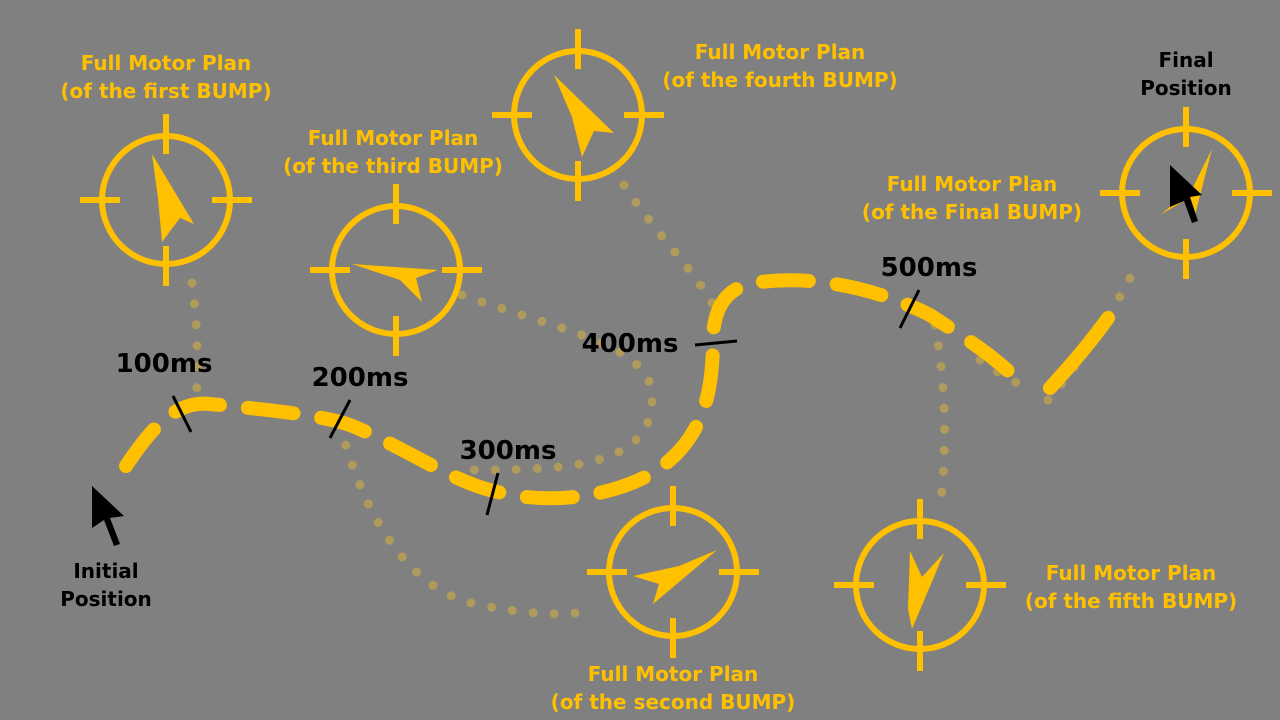 The image size is (1280, 720). I want to click on connector-final-bump, so click(1001, 372).